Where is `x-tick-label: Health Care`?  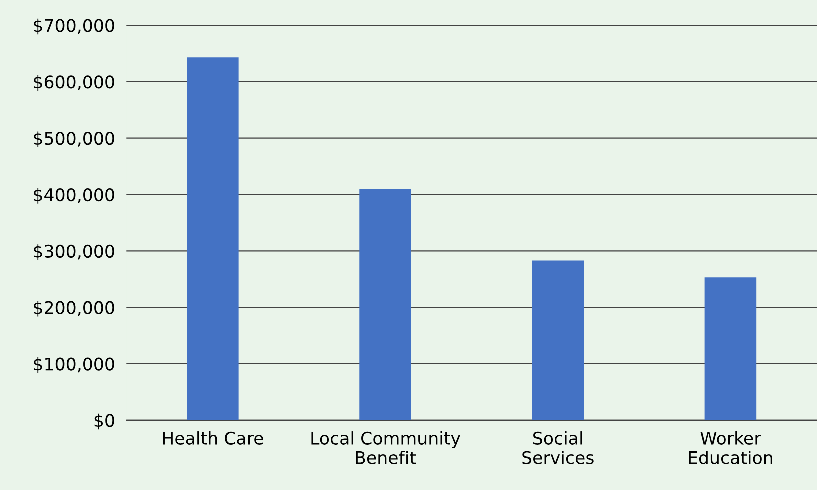
x-tick-label: Health Care is located at coordinates (213, 438).